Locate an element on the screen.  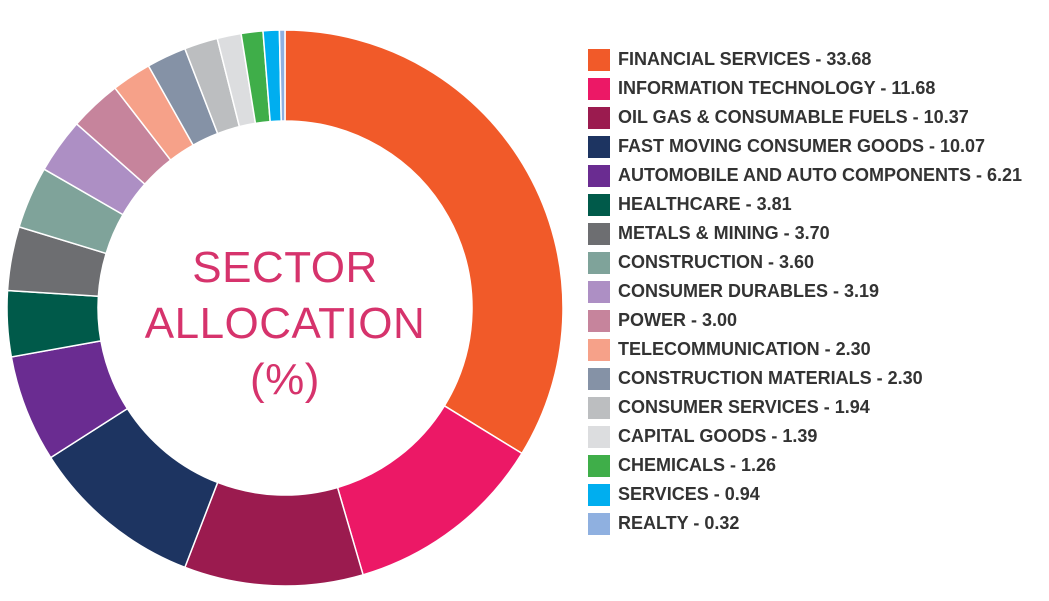
legend-item-8: CONSTRUCTION - 3.60 is located at coordinates (815, 263).